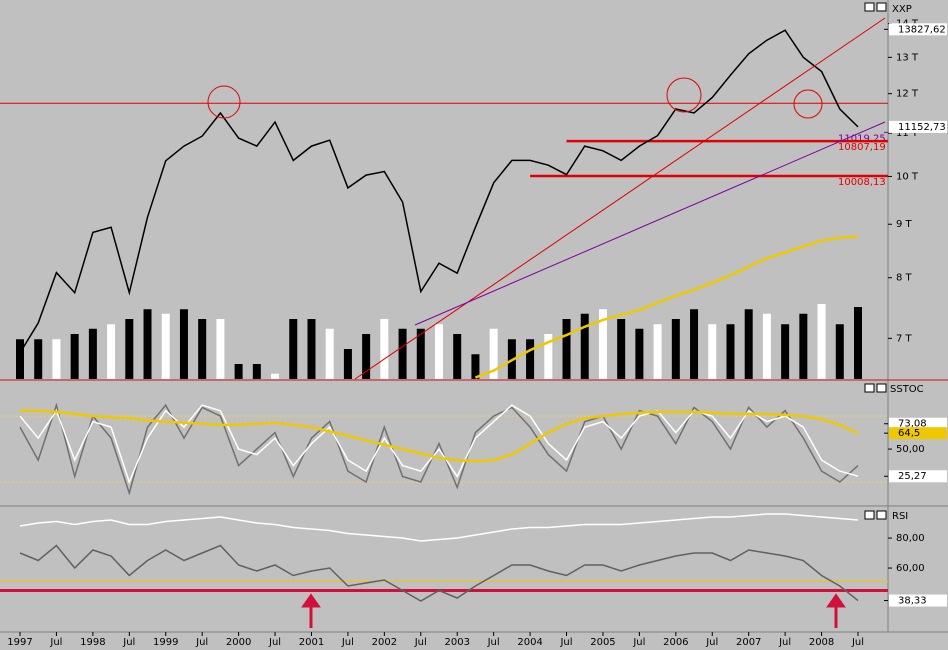 Image resolution: width=948 pixels, height=650 pixels. I want to click on x-tick-label: 1998, so click(92, 642).